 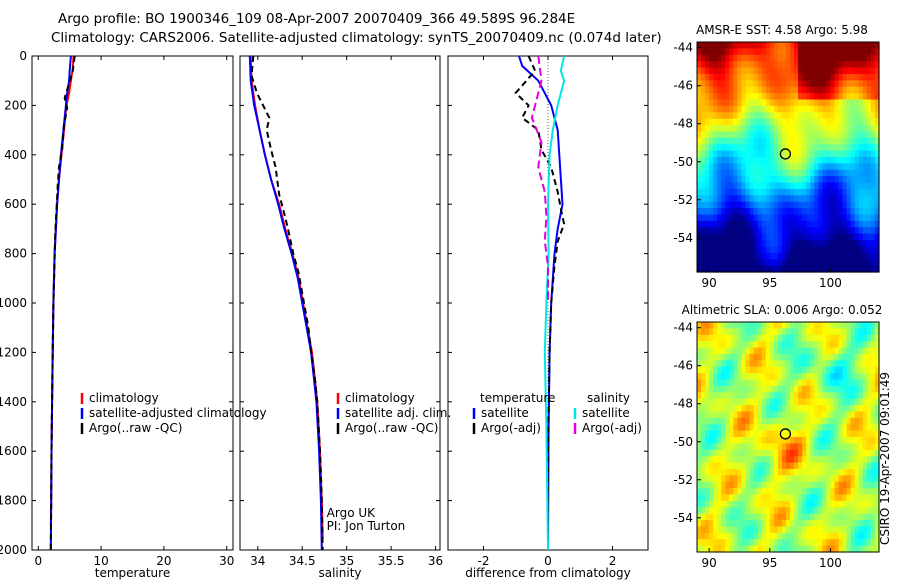 I want to click on temperature-profile-ytick-label: 1800, so click(x=13, y=501).